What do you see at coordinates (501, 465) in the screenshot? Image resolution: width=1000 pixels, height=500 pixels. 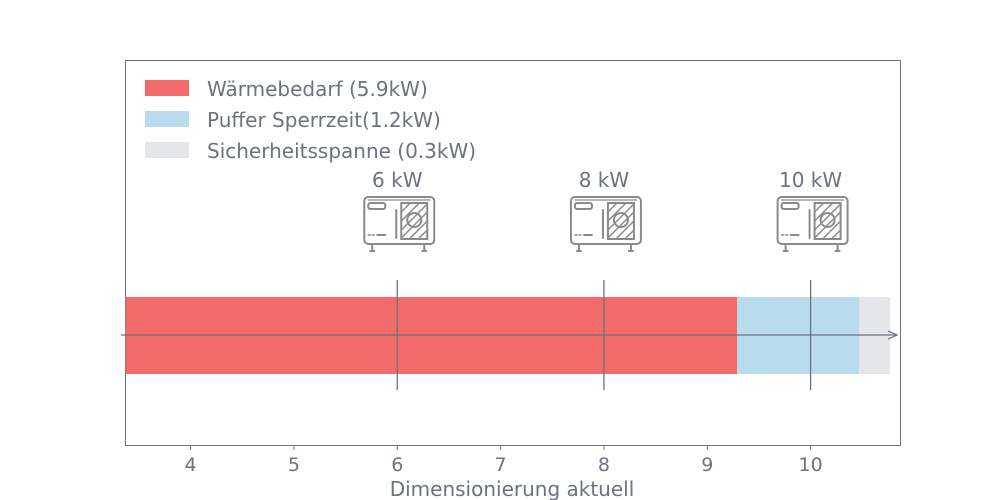 I see `x-tick-label: 7` at bounding box center [501, 465].